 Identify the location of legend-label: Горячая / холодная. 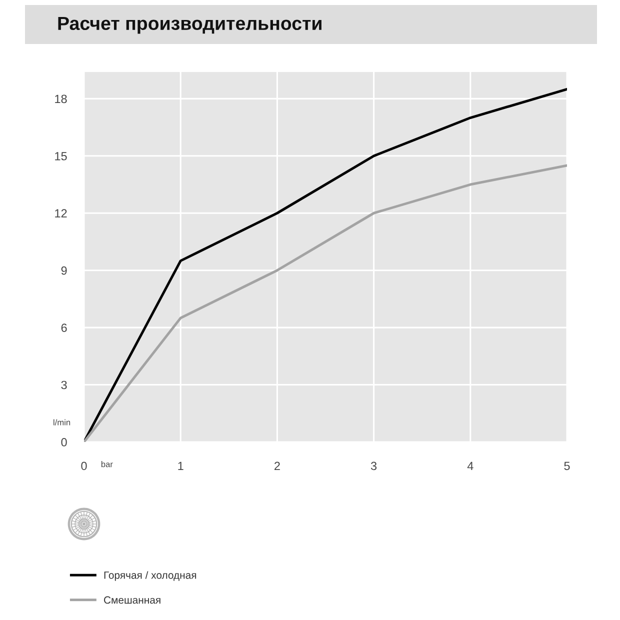
(150, 576).